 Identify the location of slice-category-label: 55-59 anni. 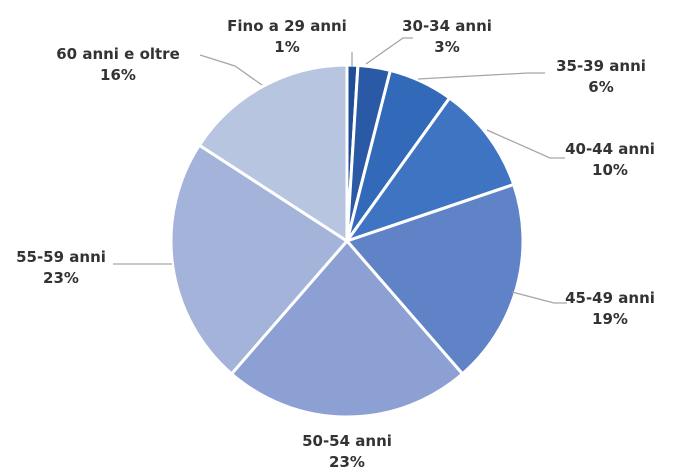
(61, 257).